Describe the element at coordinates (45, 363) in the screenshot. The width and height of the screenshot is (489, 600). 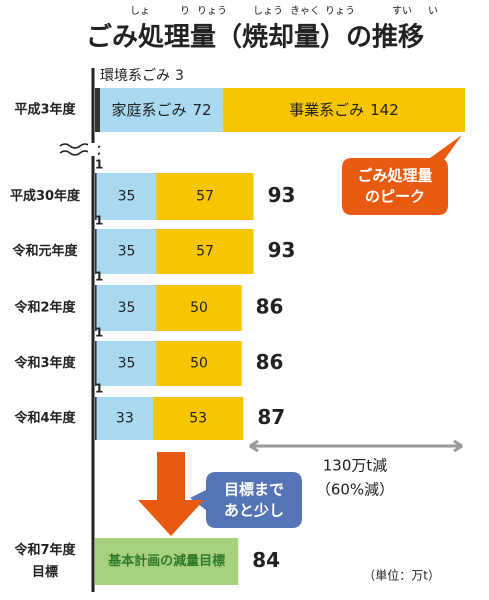
I see `category-label: 令和3年度` at that location.